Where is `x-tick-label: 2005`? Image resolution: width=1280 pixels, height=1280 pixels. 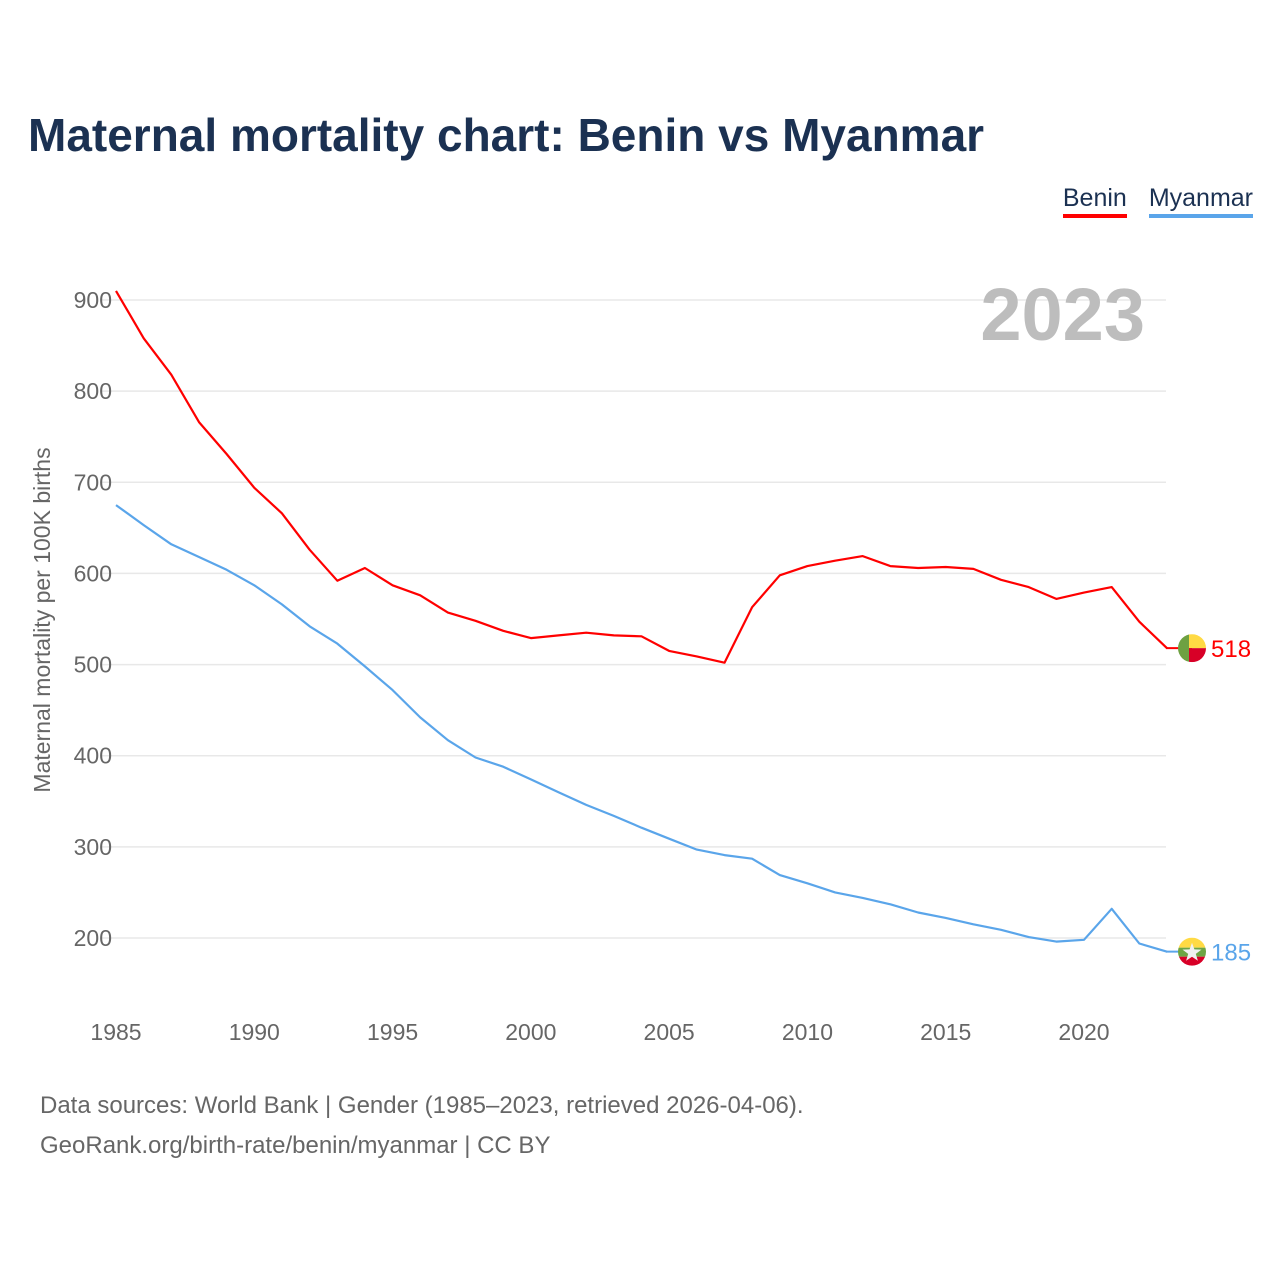
x-tick-label: 2005 is located at coordinates (669, 1032).